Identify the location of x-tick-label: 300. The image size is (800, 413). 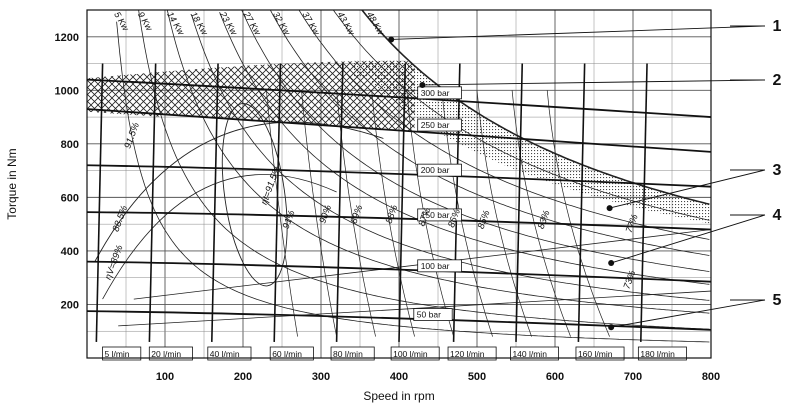
(321, 377).